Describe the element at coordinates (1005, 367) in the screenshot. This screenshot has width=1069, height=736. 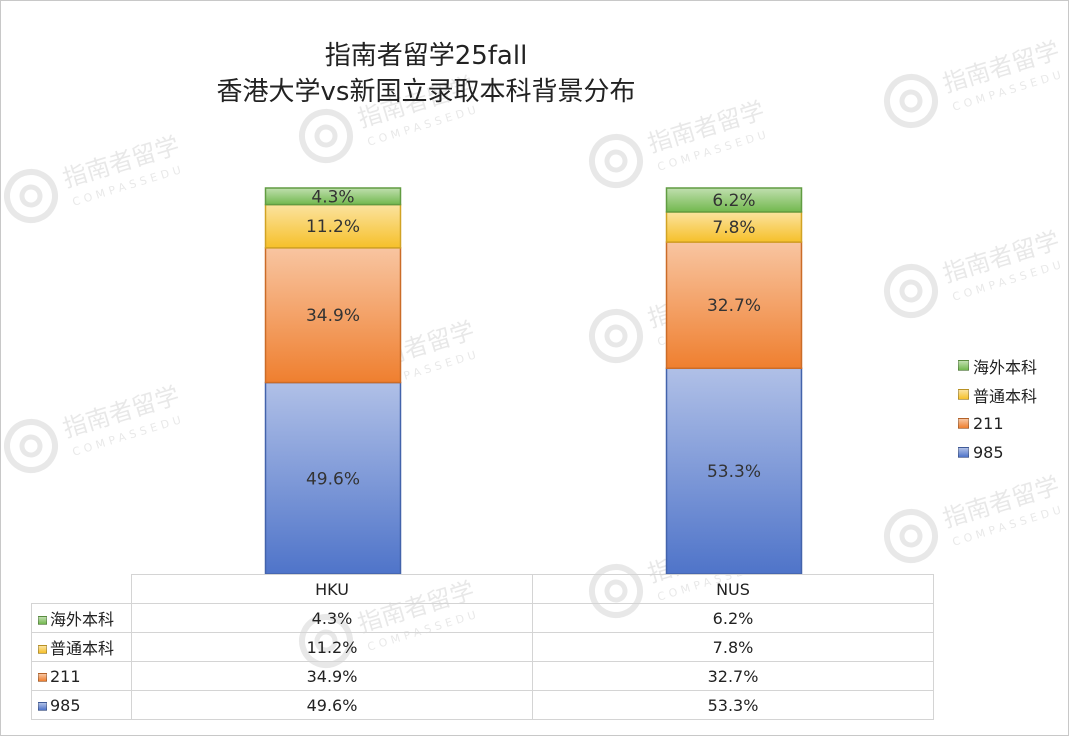
I see `legend-label: 海外本科` at that location.